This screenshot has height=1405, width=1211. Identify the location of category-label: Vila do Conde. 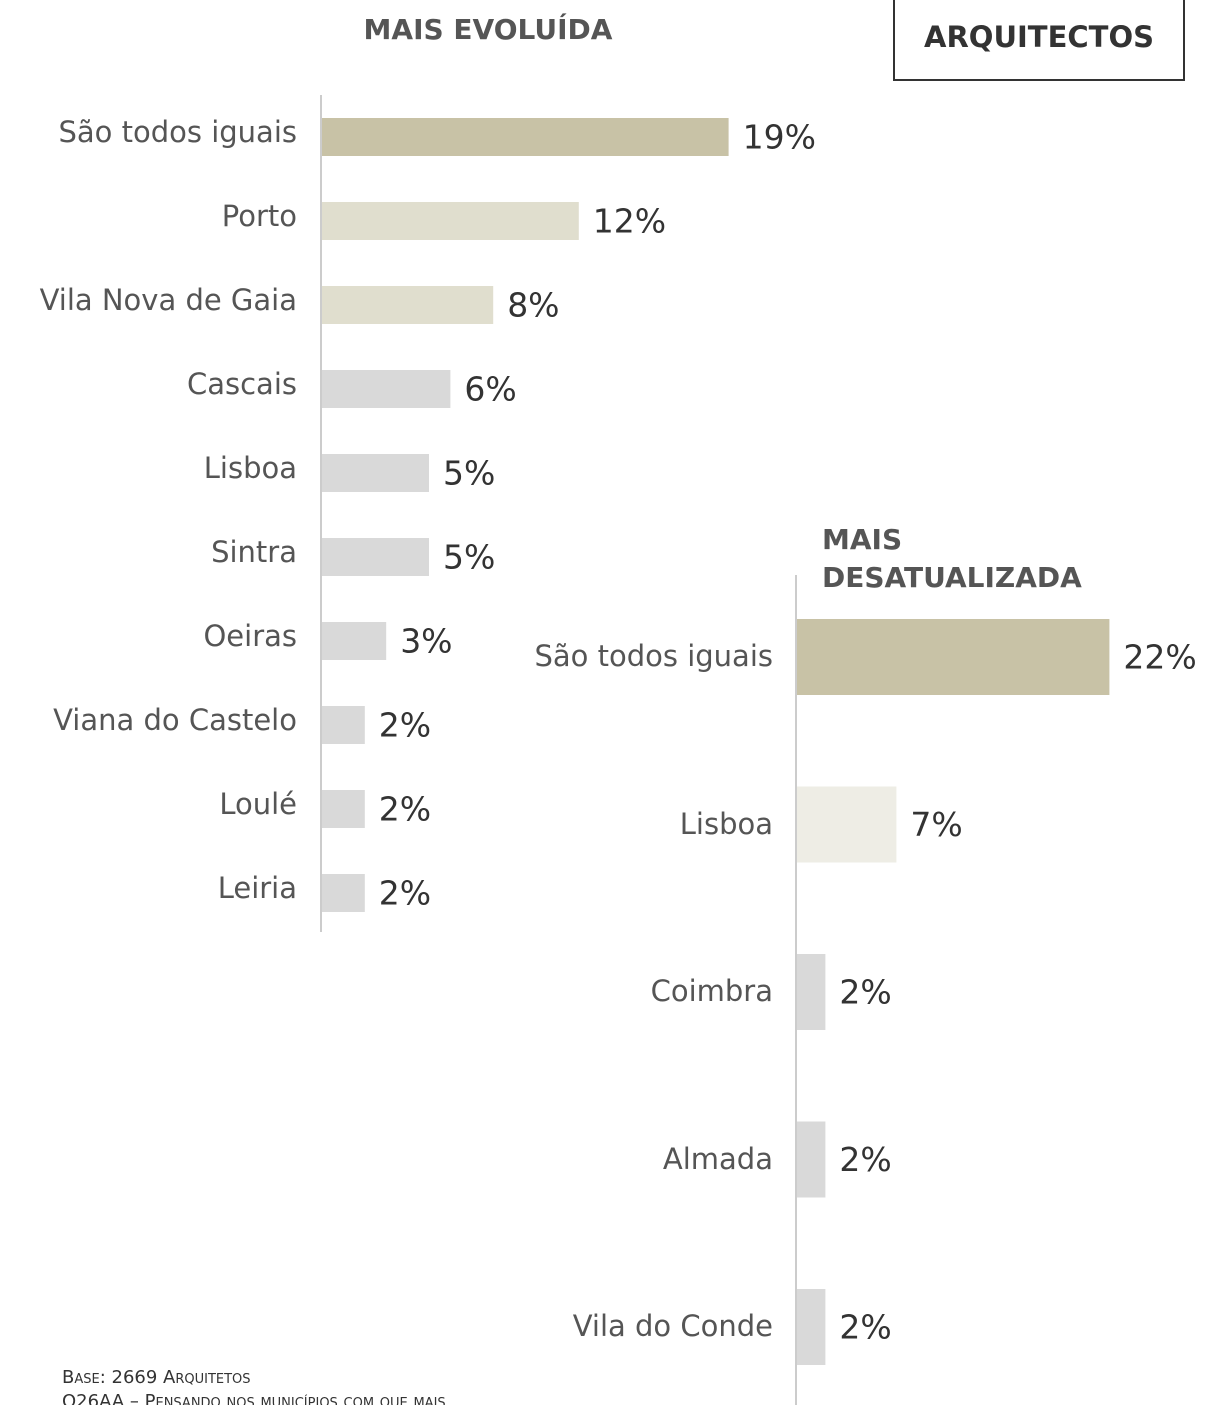
(672, 1326).